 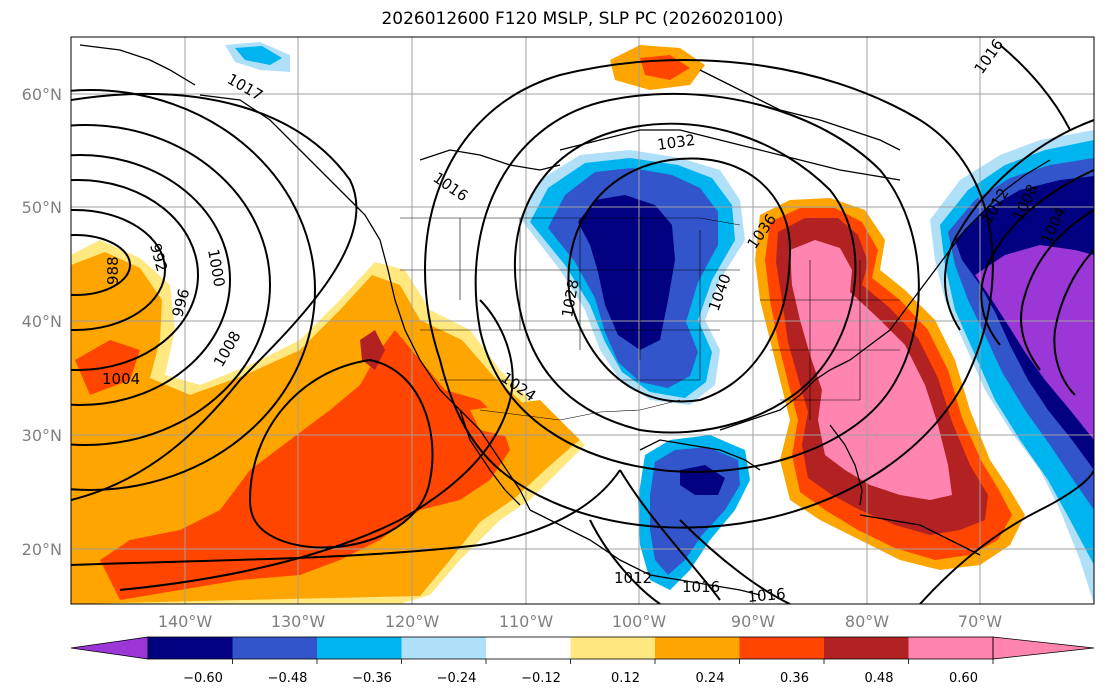 What do you see at coordinates (753, 621) in the screenshot?
I see `lon-label: 90°W` at bounding box center [753, 621].